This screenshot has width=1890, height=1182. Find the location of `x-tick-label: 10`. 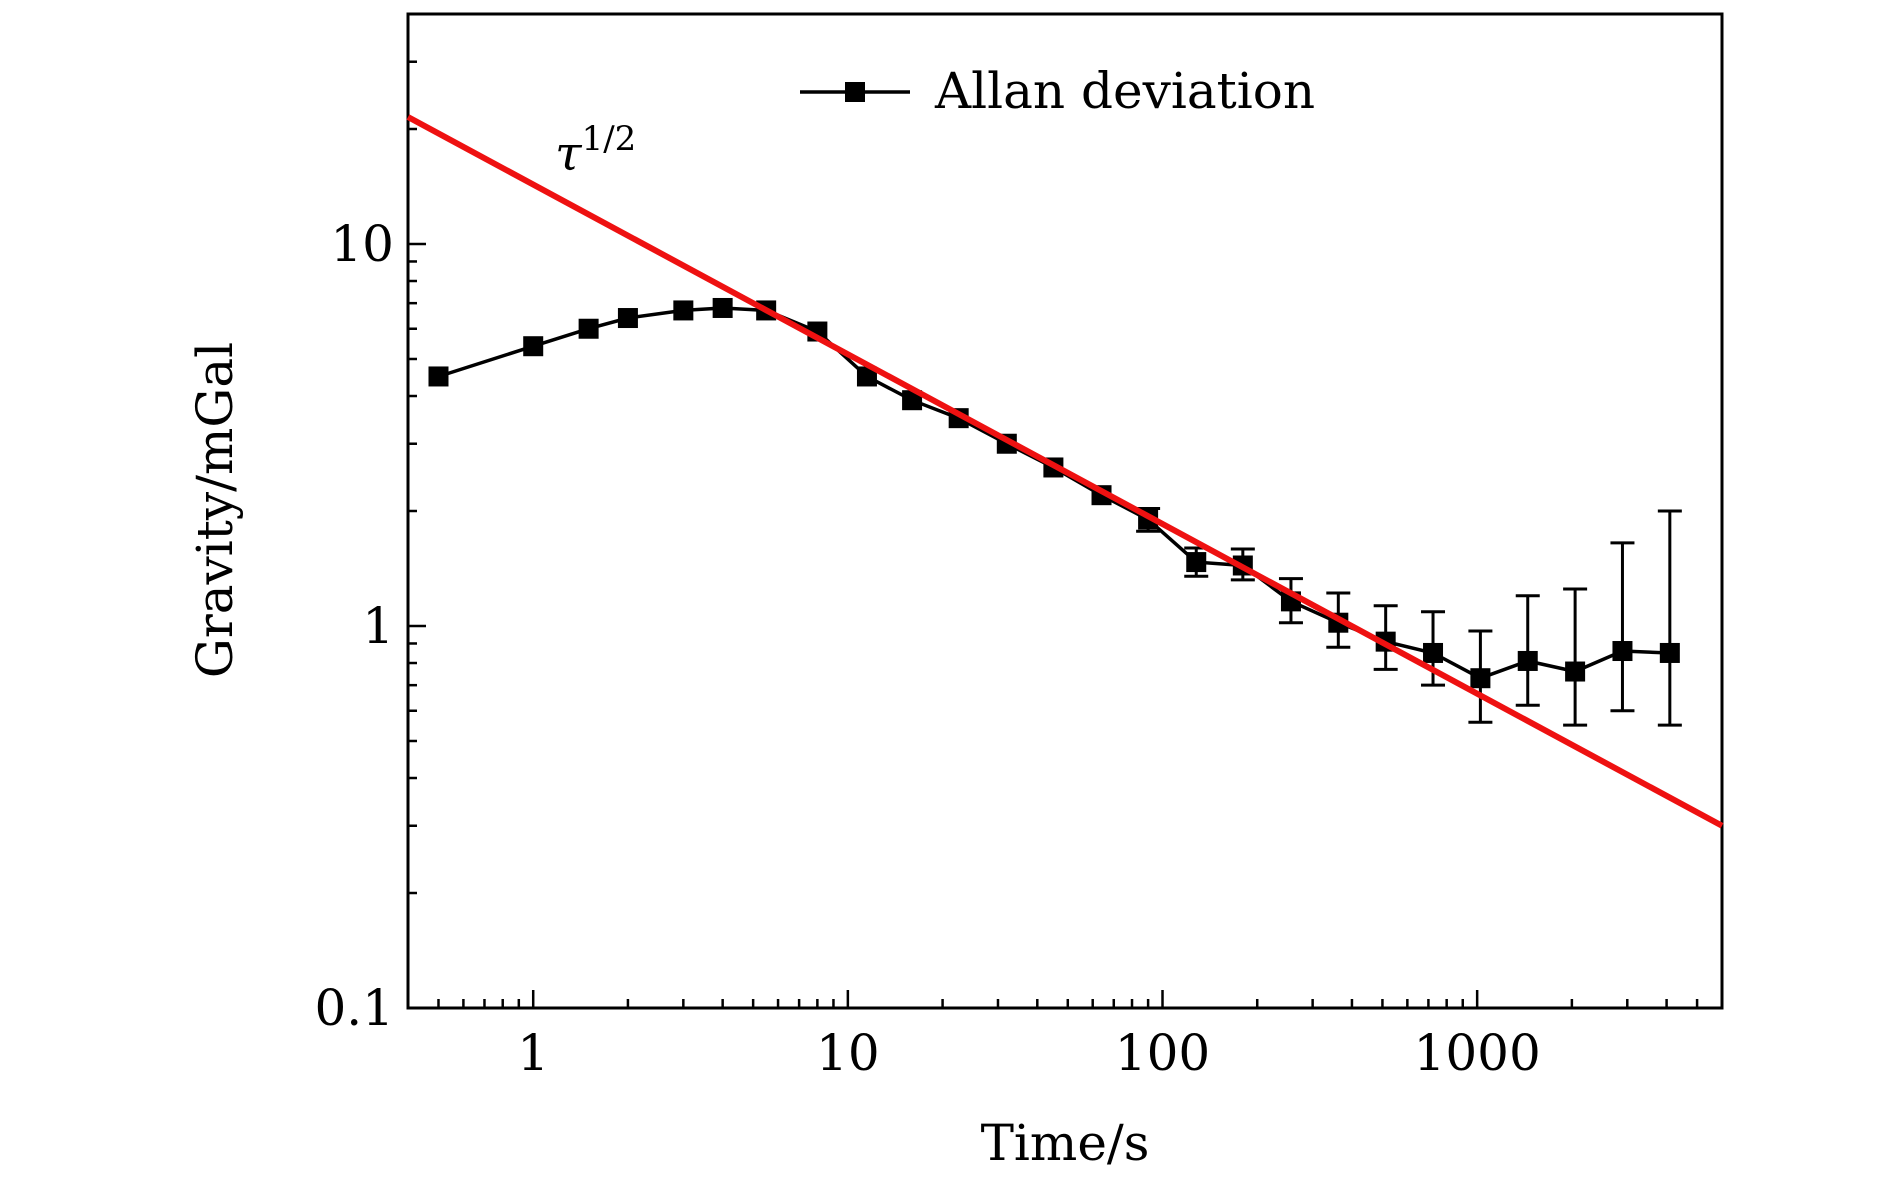

x-tick-label: 10 is located at coordinates (848, 1053).